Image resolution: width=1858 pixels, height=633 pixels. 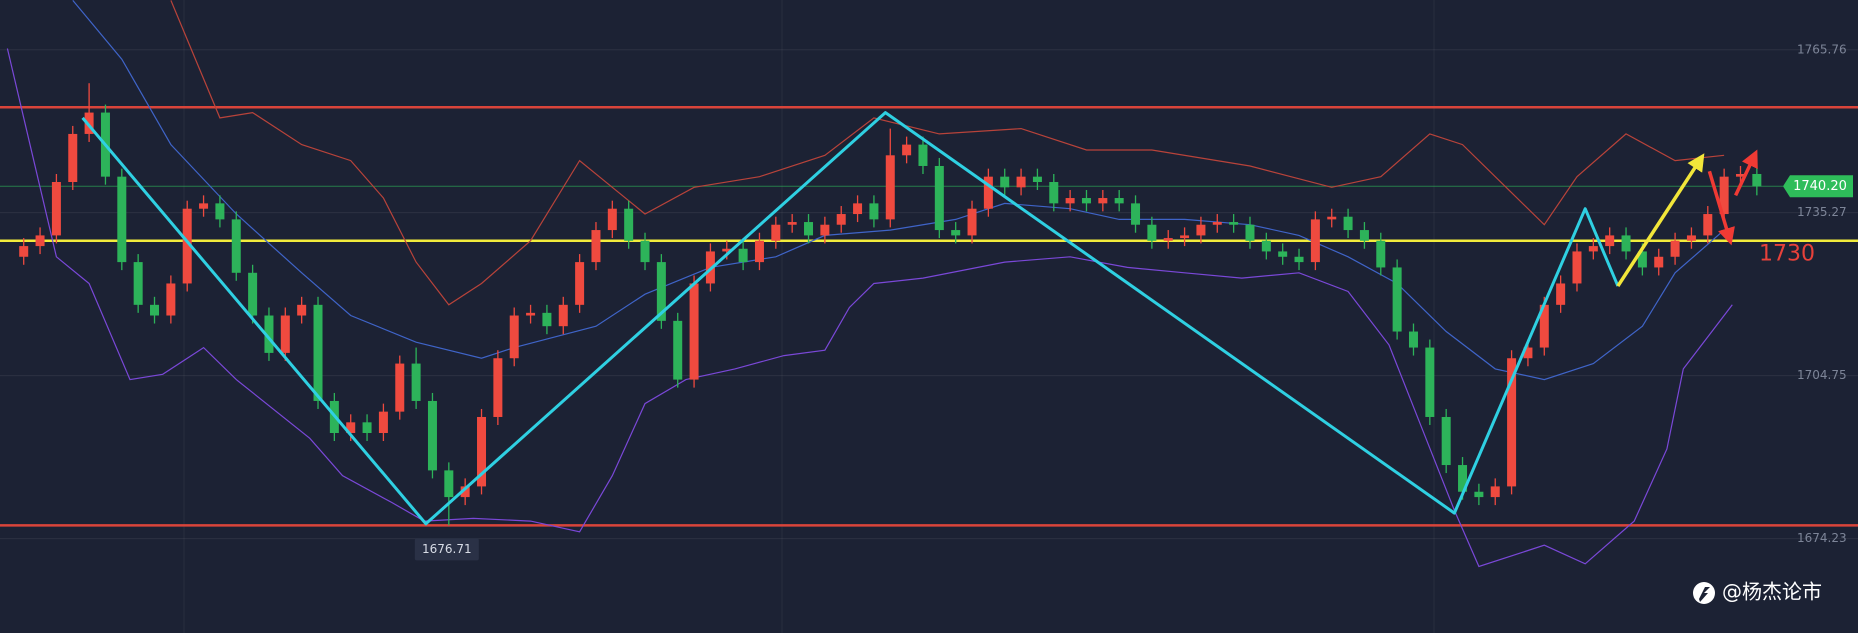 What do you see at coordinates (1772, 592) in the screenshot?
I see `watermark-text: @杨杰论市` at bounding box center [1772, 592].